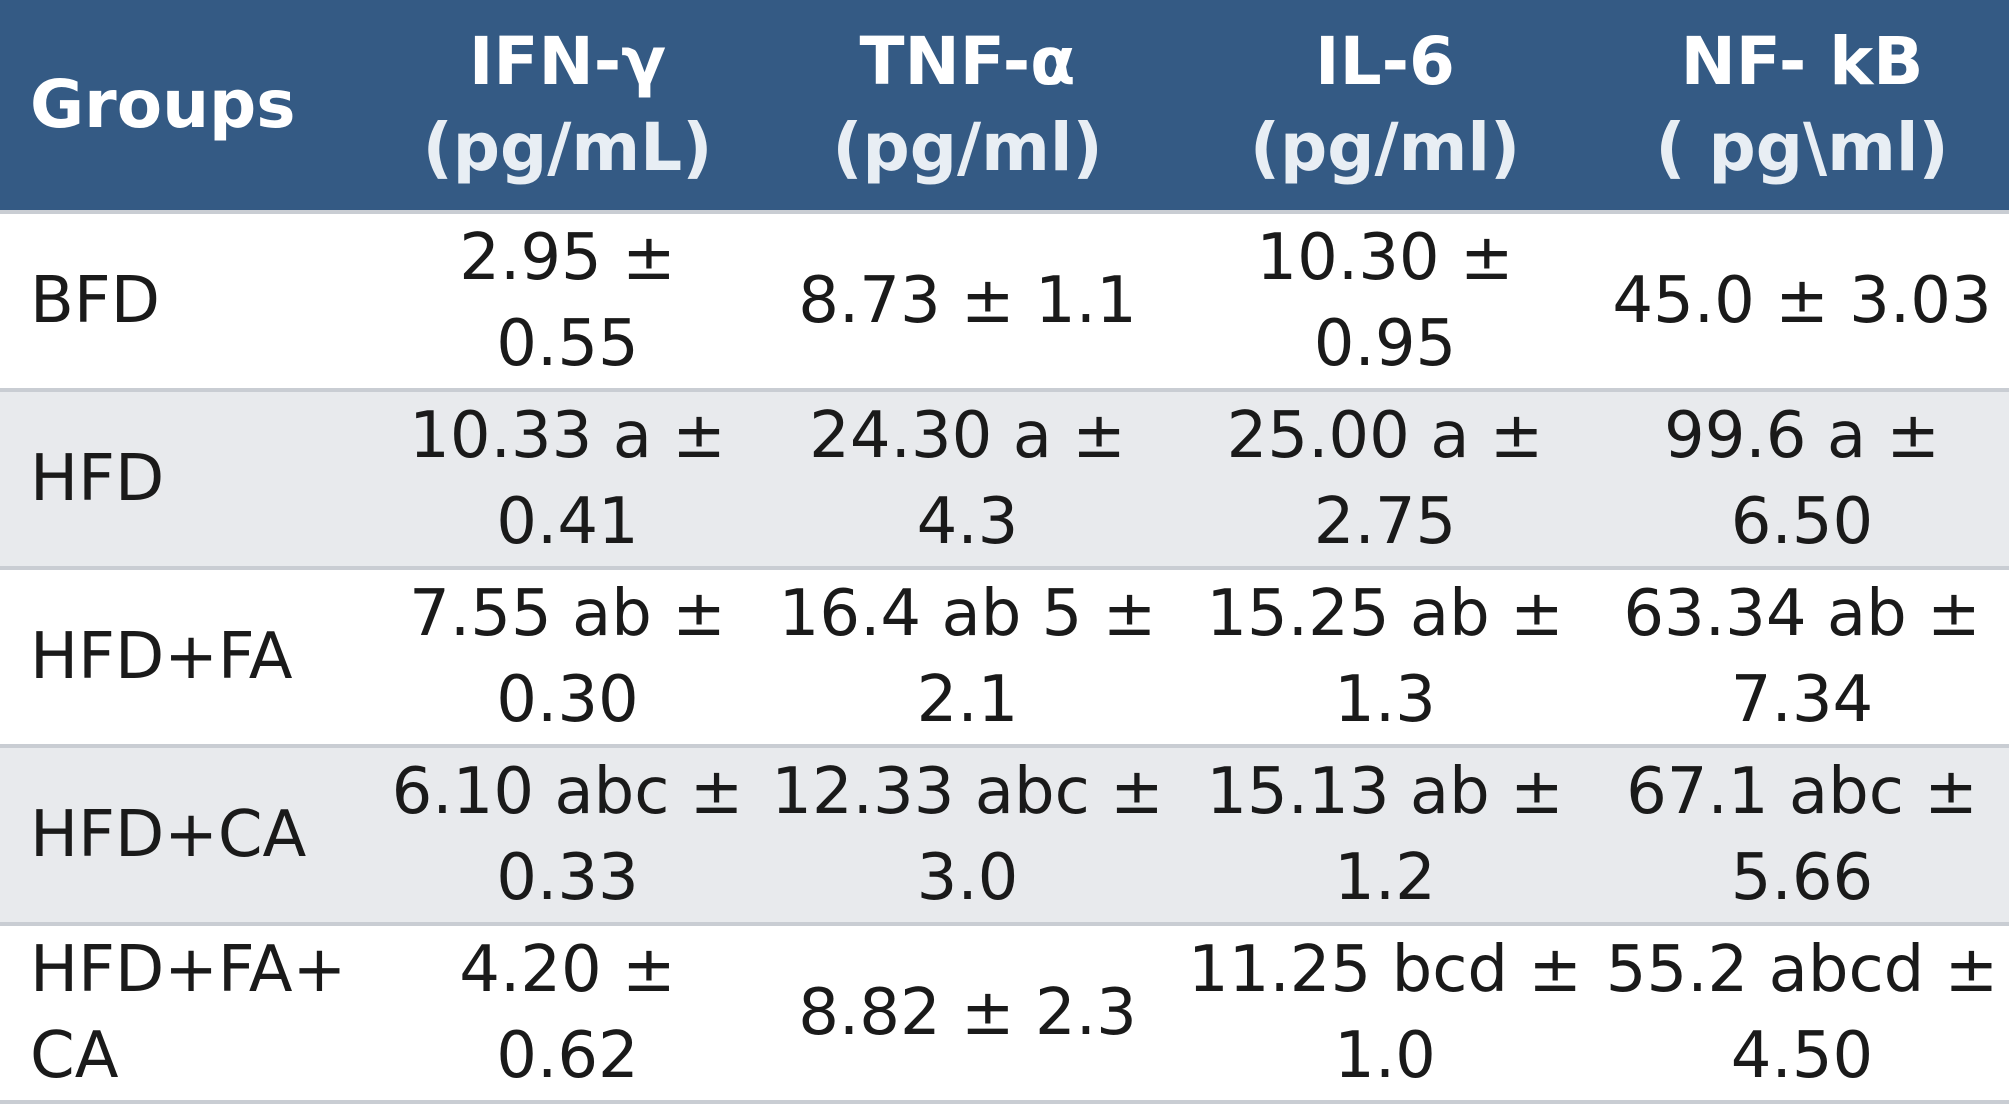 The height and width of the screenshot is (1104, 2009). I want to click on group-cell: HFD+FA+ CA, so click(187, 1013).